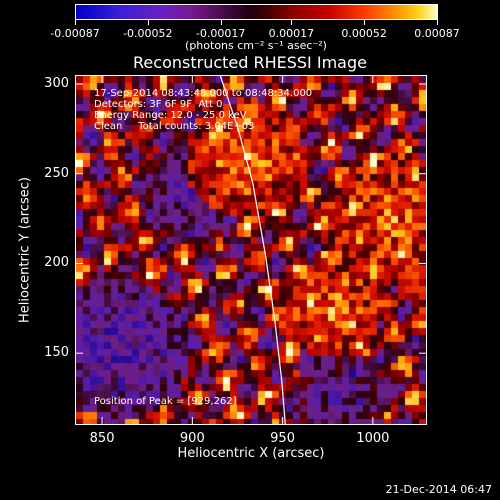 This screenshot has width=500, height=500. What do you see at coordinates (170, 115) in the screenshot?
I see `info-energy-range: Energy Range: 12.0 - 25.0 keV` at bounding box center [170, 115].